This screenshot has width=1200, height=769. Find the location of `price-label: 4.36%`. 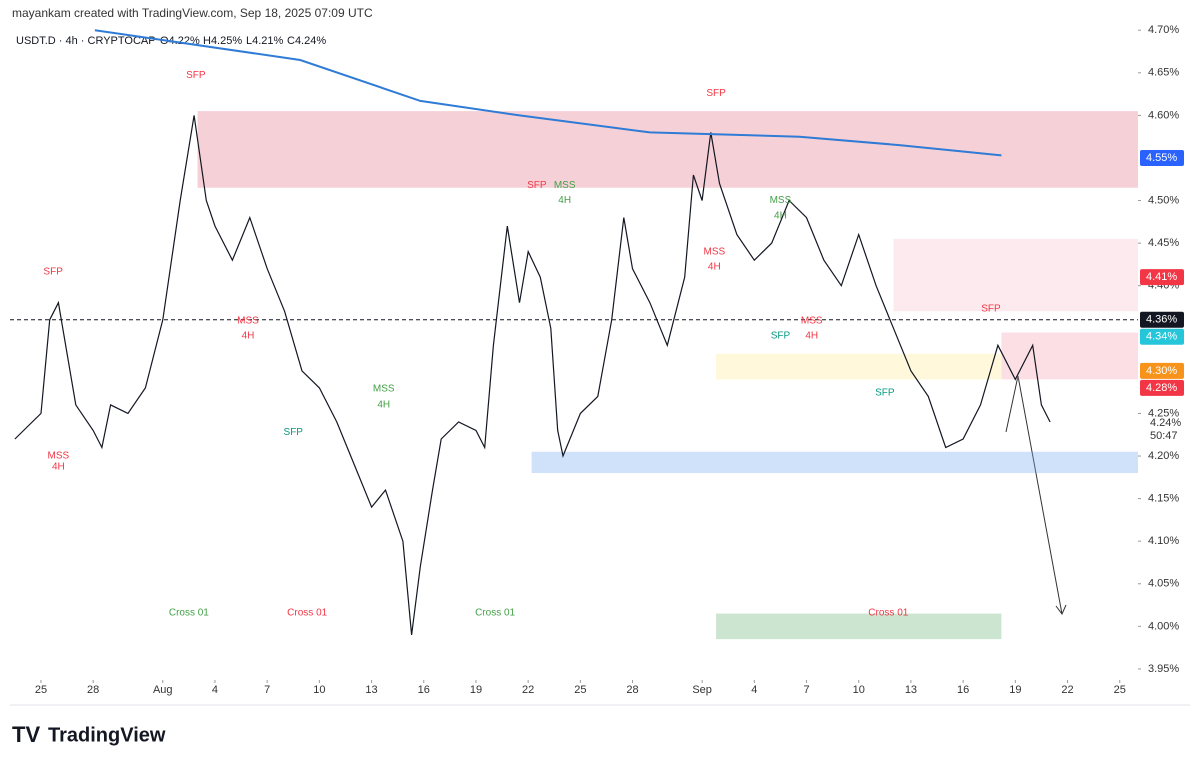

price-label: 4.36% is located at coordinates (1161, 320).